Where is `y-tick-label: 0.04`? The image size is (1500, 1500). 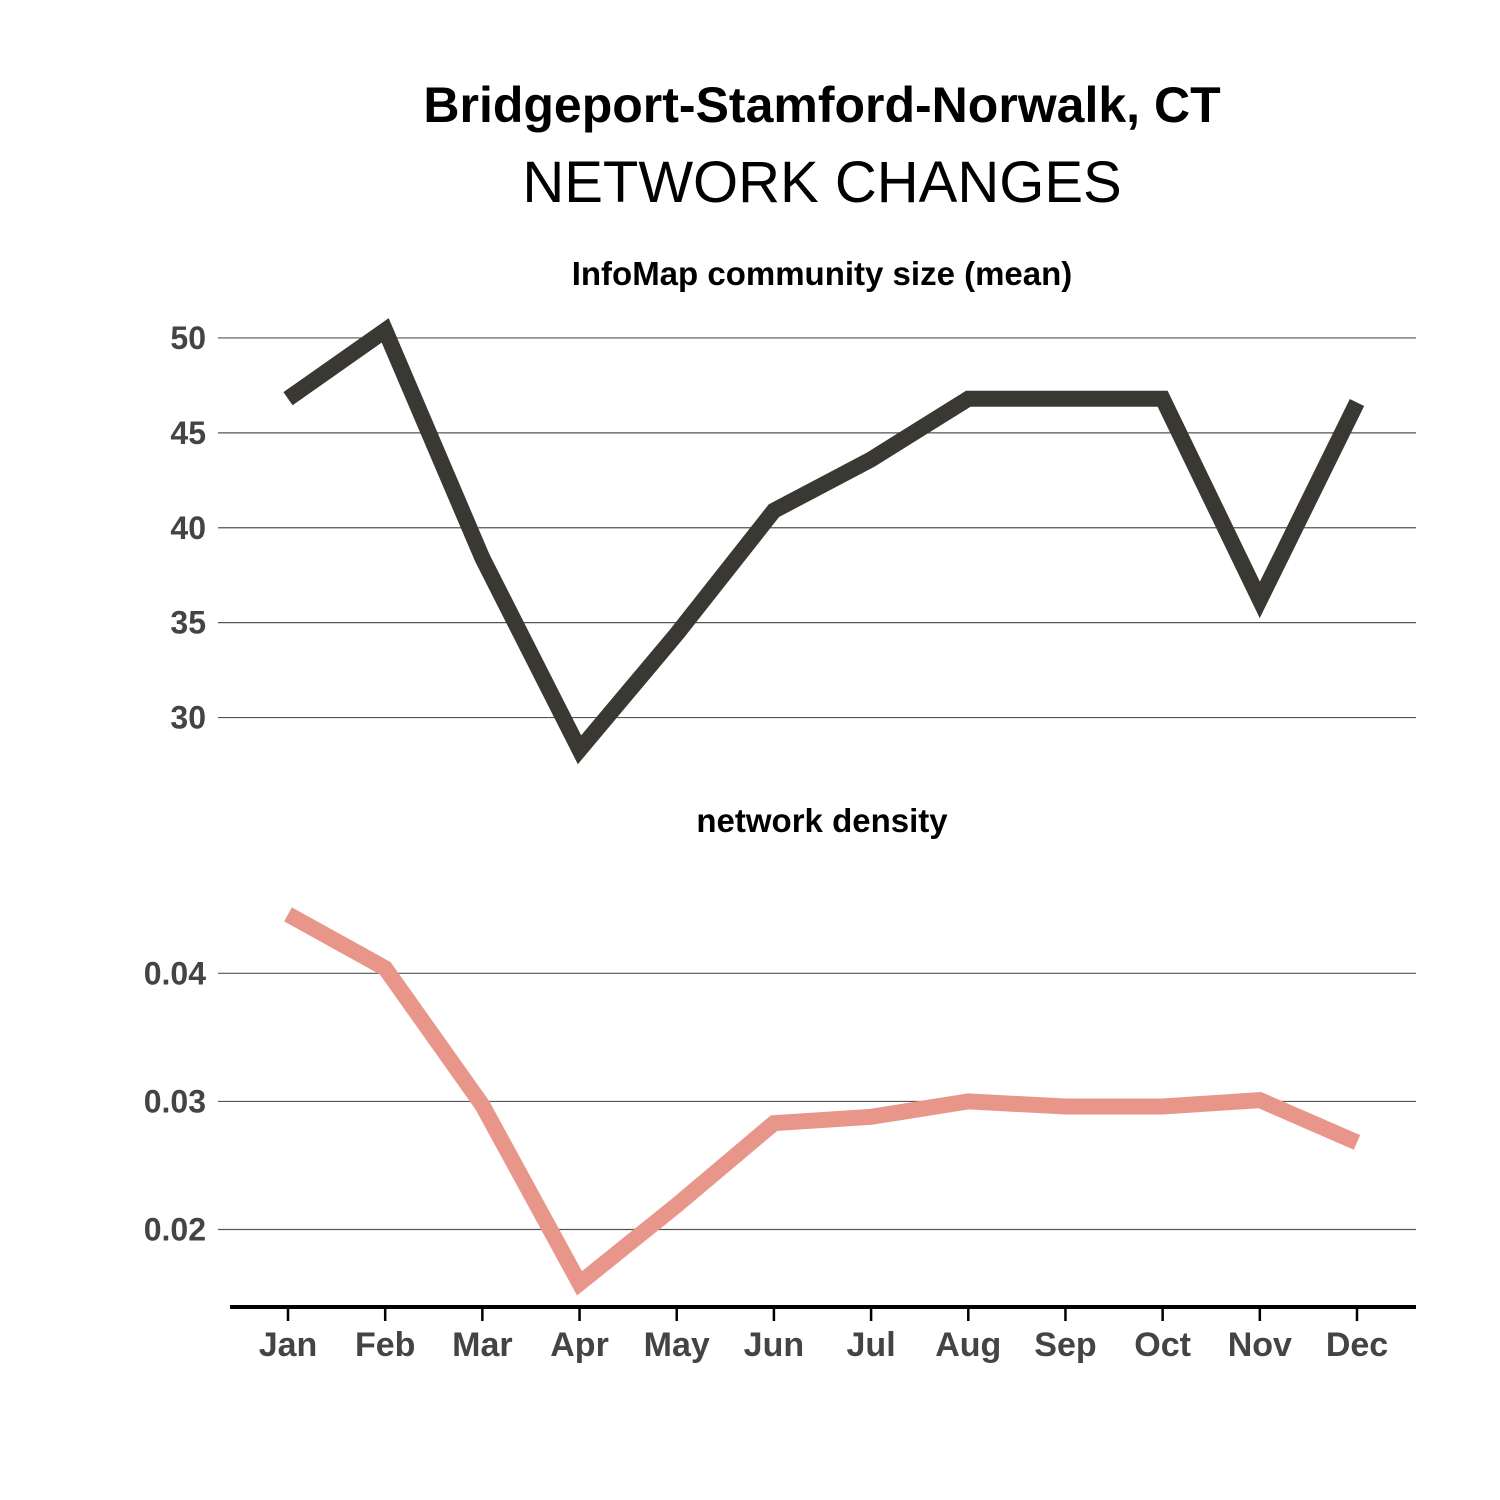 y-tick-label: 0.04 is located at coordinates (175, 973).